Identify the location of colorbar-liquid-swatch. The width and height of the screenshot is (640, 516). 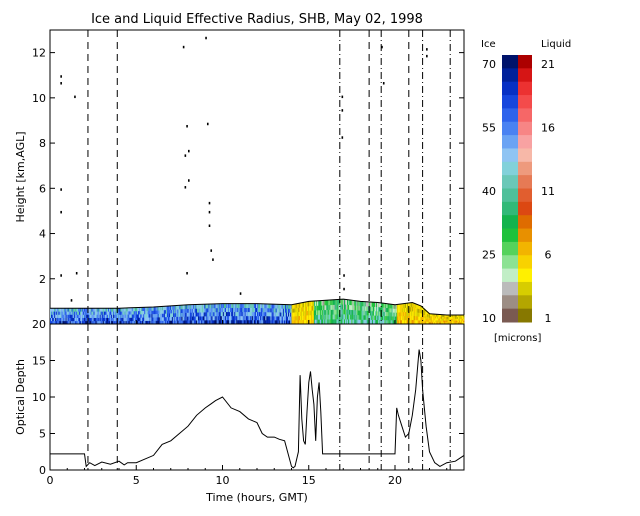
(525, 248).